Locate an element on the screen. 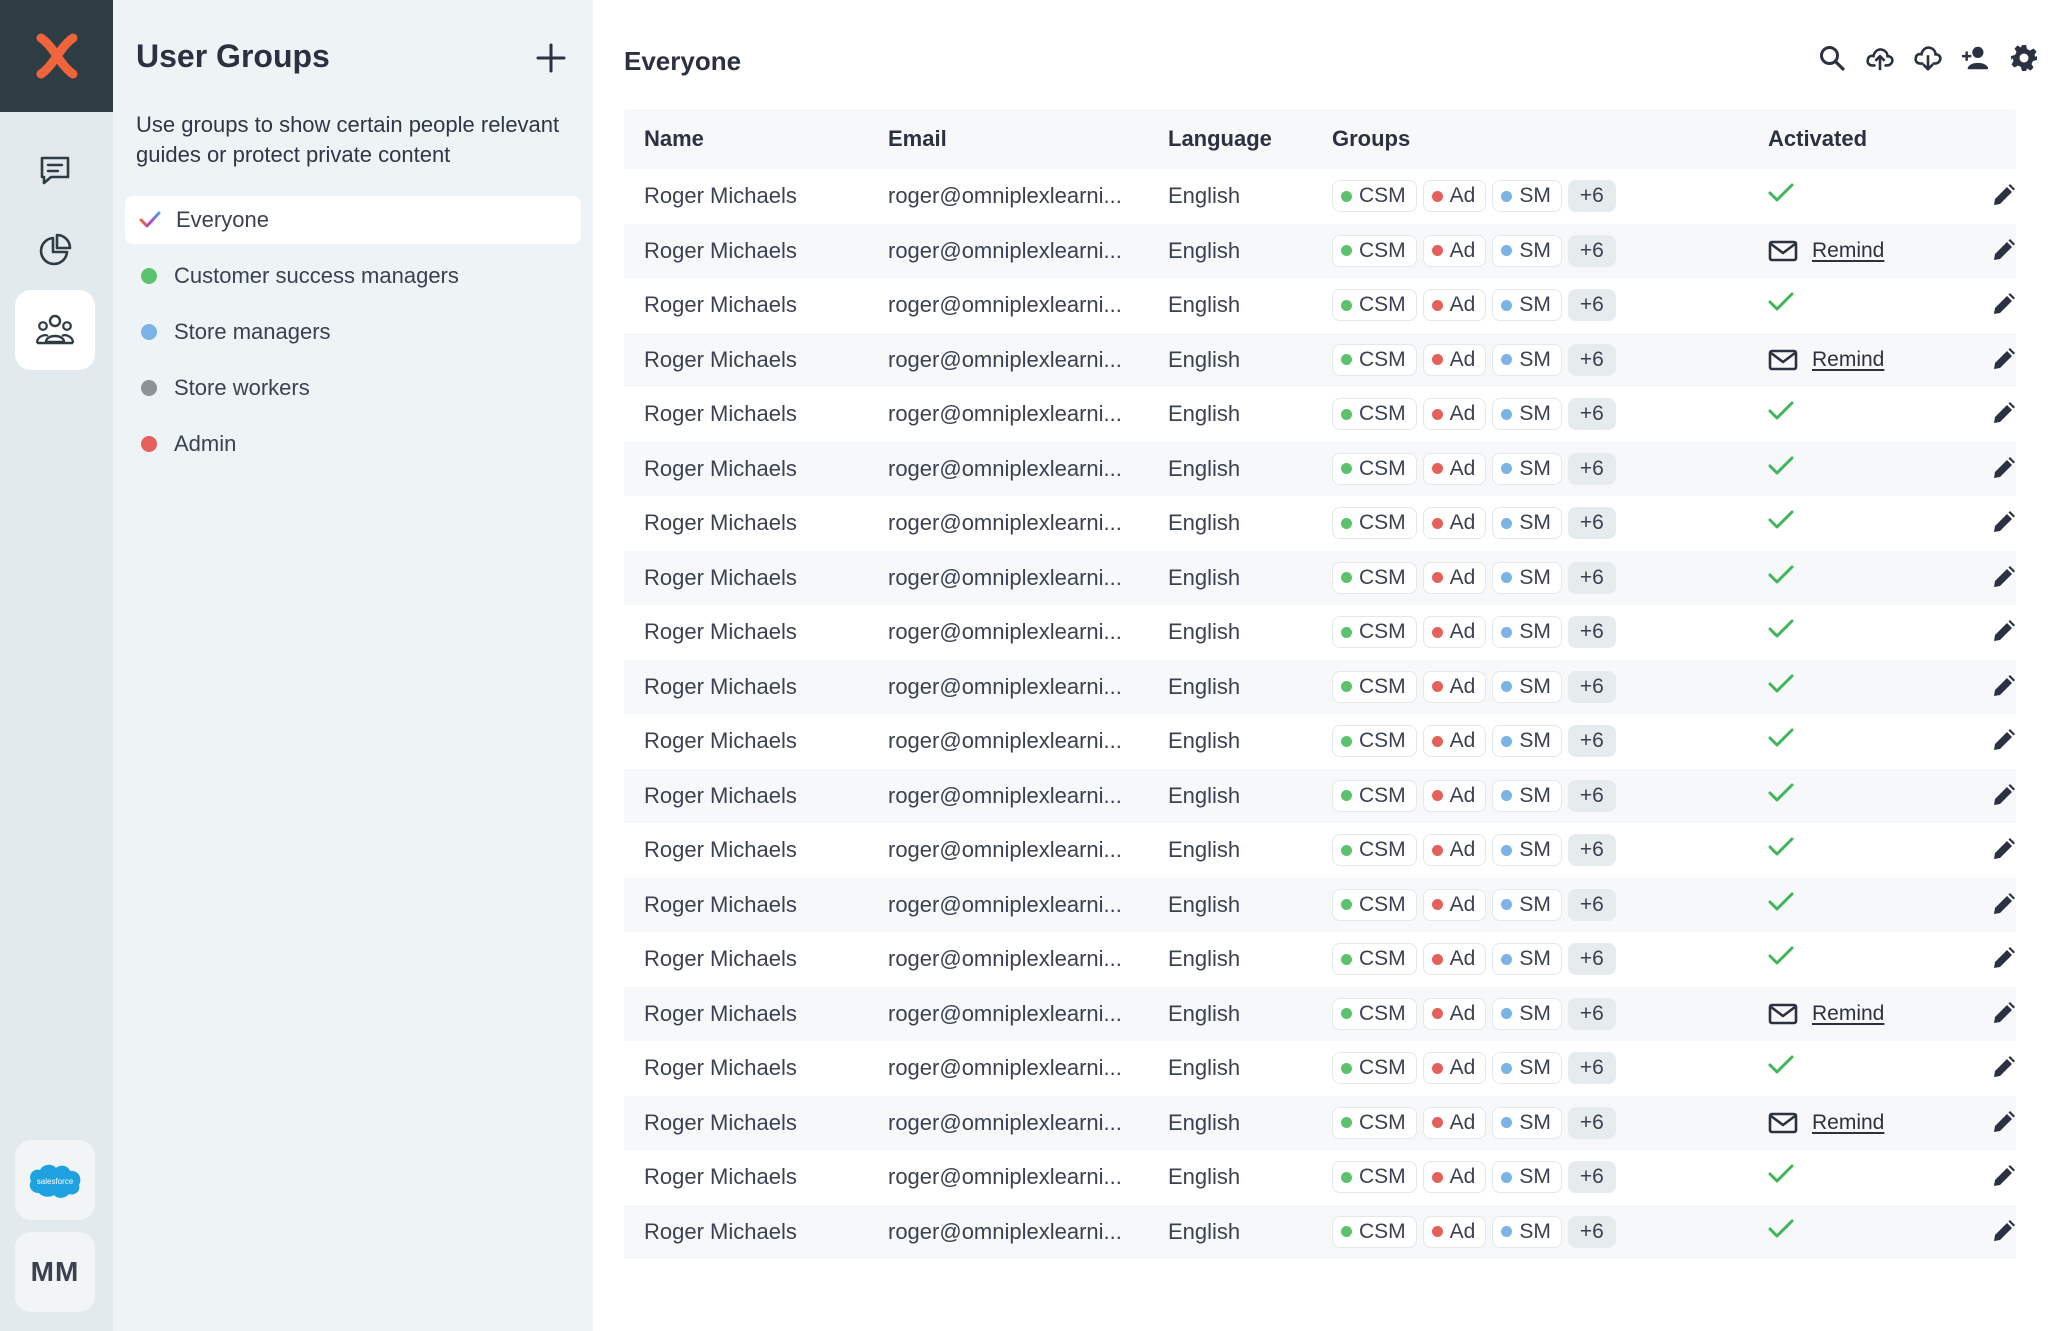 The height and width of the screenshot is (1331, 2048). add-user-button is located at coordinates (1976, 58).